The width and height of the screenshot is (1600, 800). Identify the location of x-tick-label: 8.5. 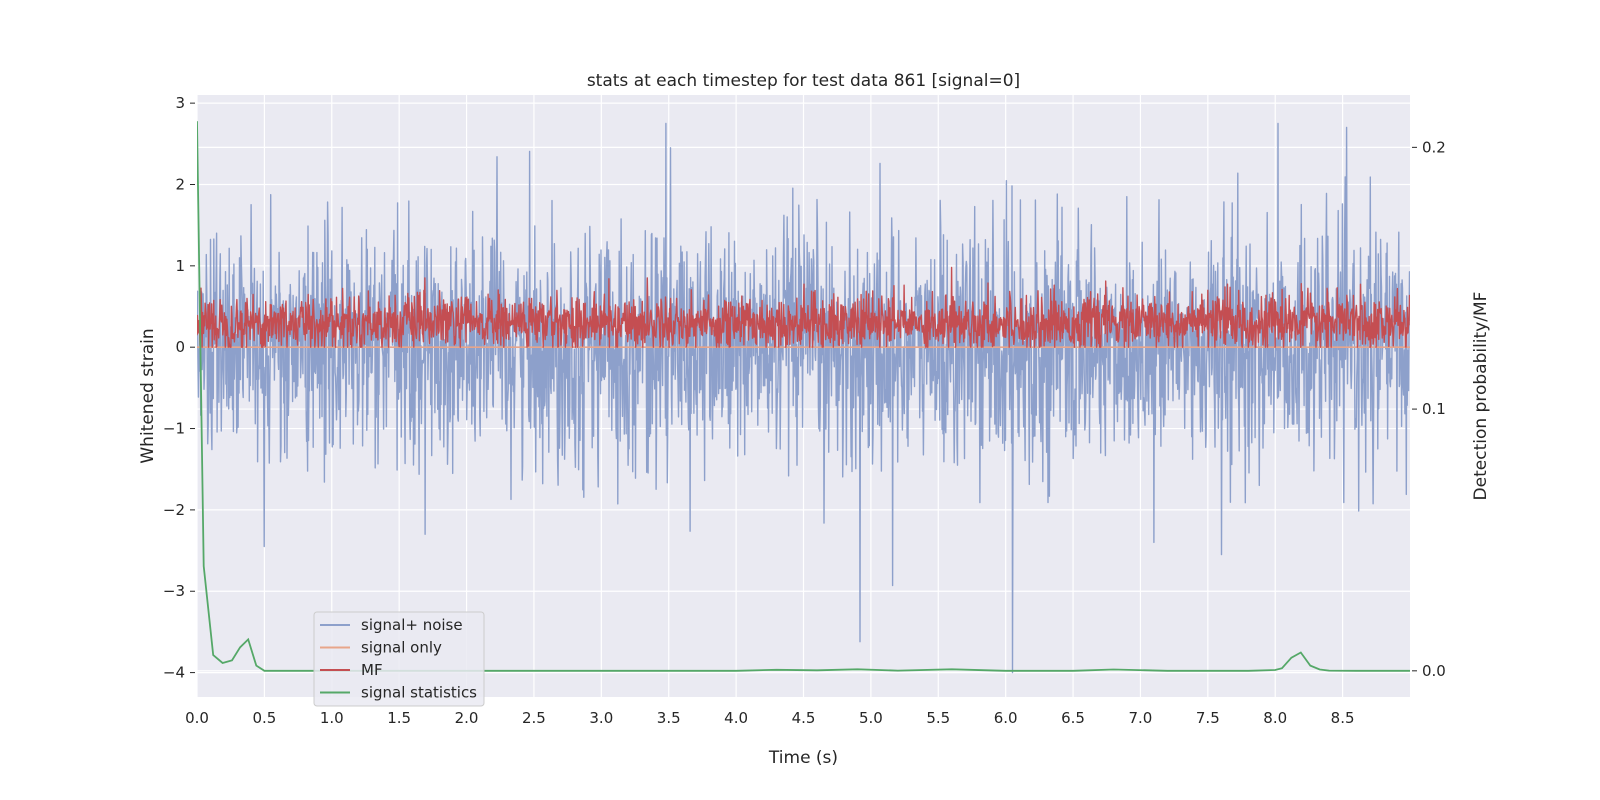
(1343, 718).